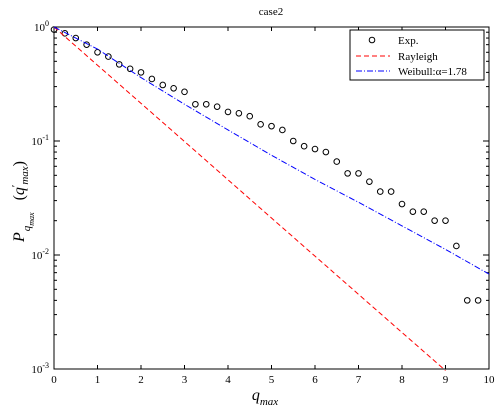 This screenshot has height=411, width=500. Describe the element at coordinates (272, 380) in the screenshot. I see `x-tick-label: 5` at that location.